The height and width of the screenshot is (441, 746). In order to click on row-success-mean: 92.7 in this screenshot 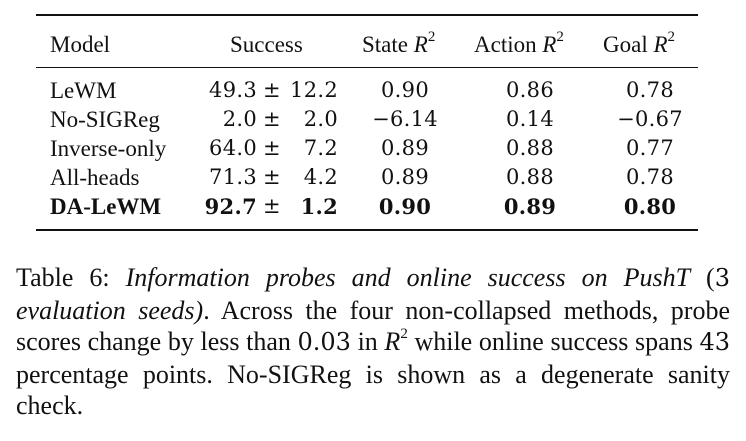, I will do `click(230, 206)`.